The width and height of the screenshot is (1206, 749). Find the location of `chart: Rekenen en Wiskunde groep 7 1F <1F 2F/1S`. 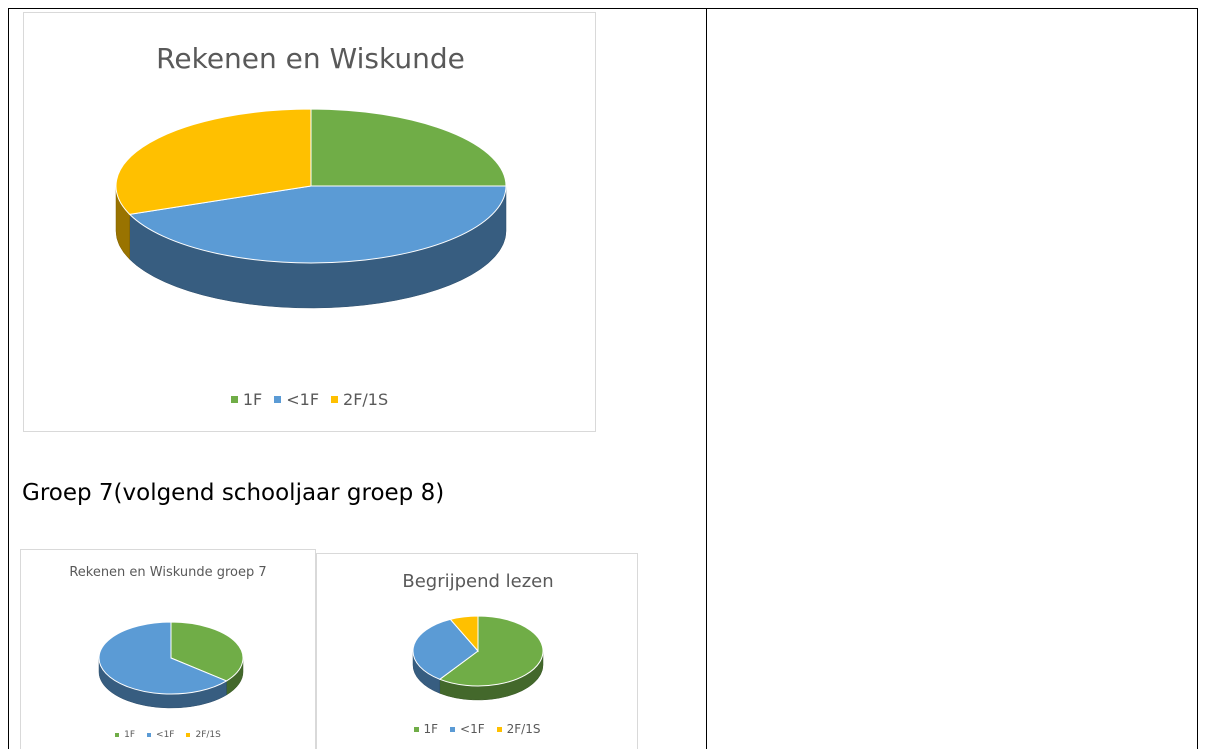

chart: Rekenen en Wiskunde groep 7 1F <1F 2F/1S is located at coordinates (168, 649).